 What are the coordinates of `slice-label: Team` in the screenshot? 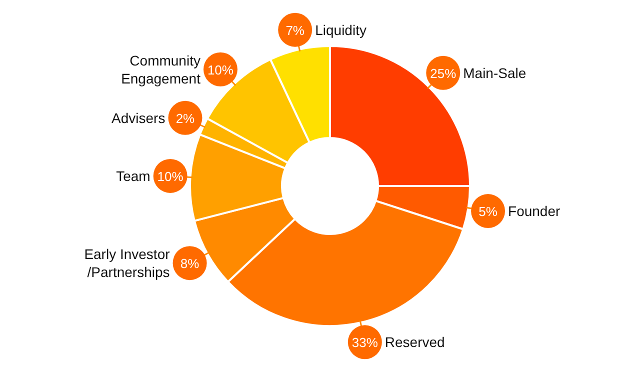 It's located at (133, 176).